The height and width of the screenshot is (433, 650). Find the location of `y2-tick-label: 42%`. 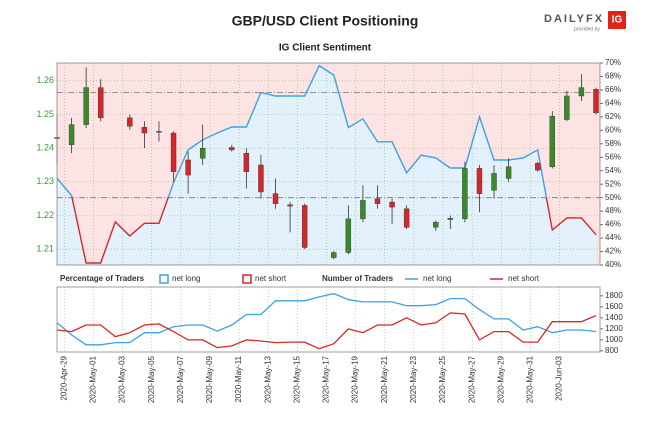

y2-tick-label: 42% is located at coordinates (613, 251).